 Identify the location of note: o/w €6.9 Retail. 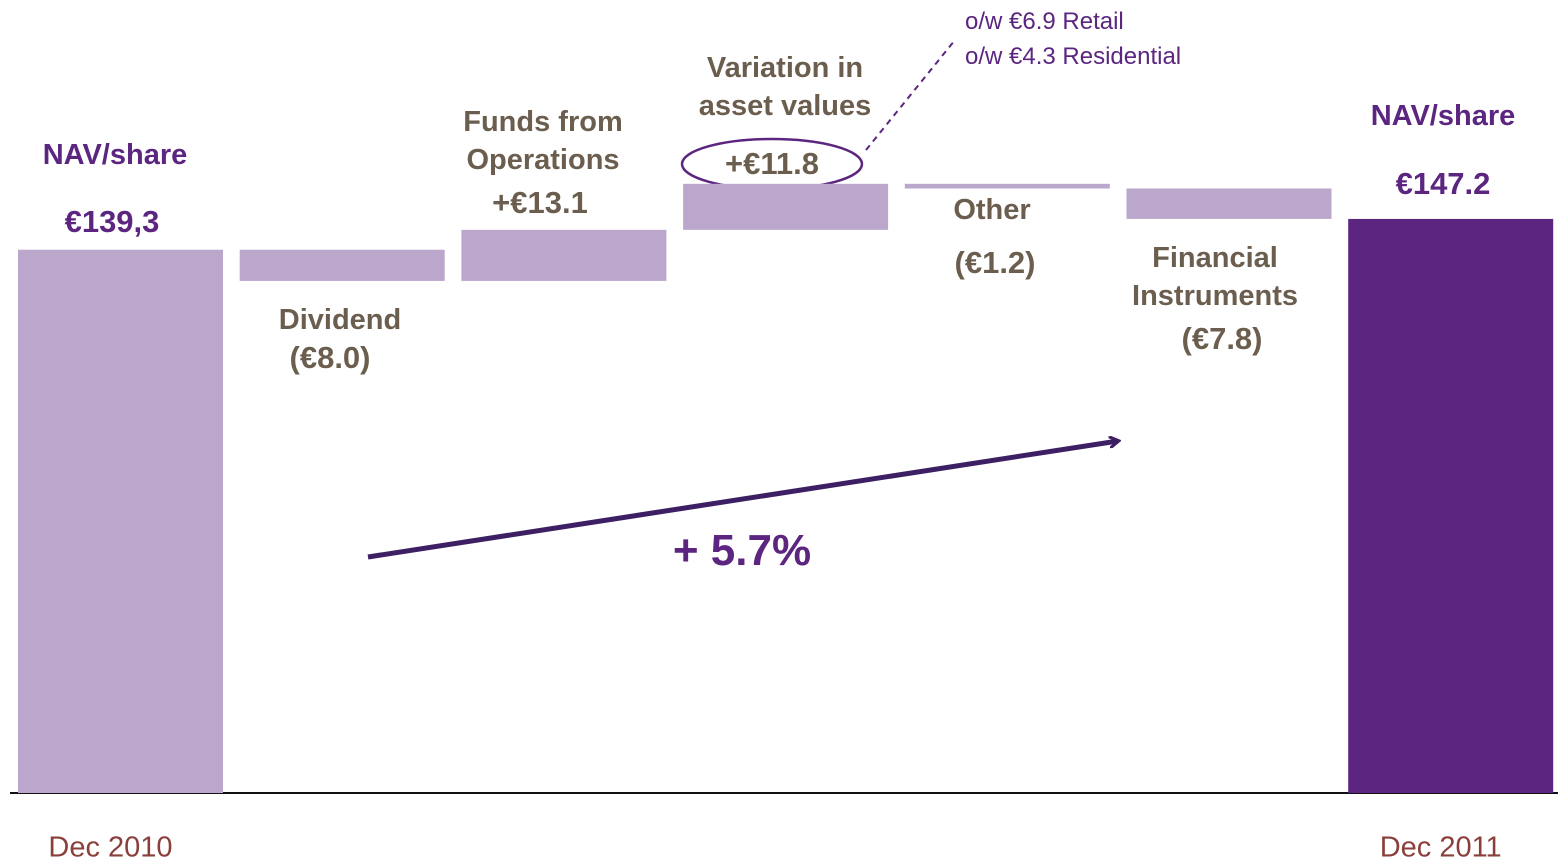
(1044, 21).